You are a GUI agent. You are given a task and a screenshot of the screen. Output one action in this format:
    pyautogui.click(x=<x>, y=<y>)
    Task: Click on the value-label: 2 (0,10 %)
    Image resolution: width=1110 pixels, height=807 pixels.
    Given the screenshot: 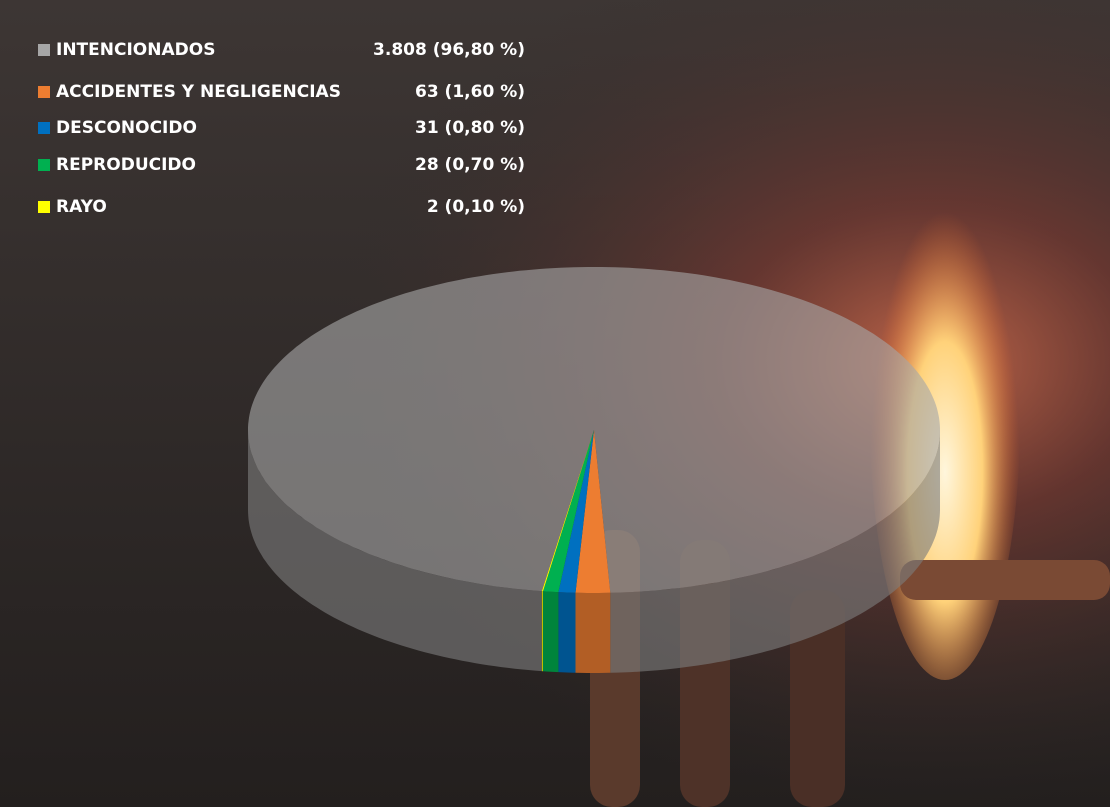 What is the action you would take?
    pyautogui.click(x=476, y=207)
    